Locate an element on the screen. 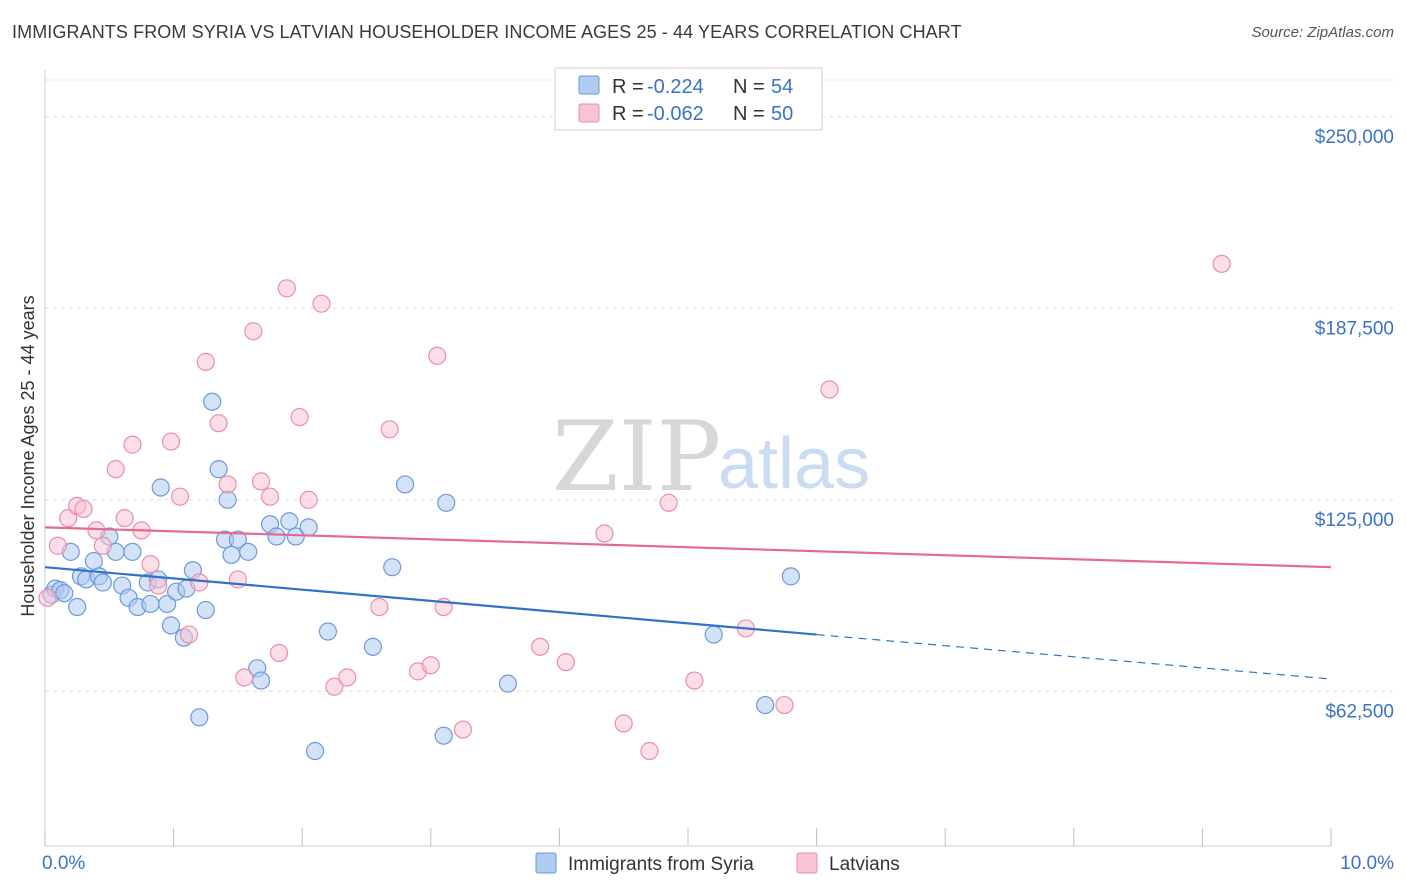  x-tick-label-min: 0.0% is located at coordinates (63, 863).